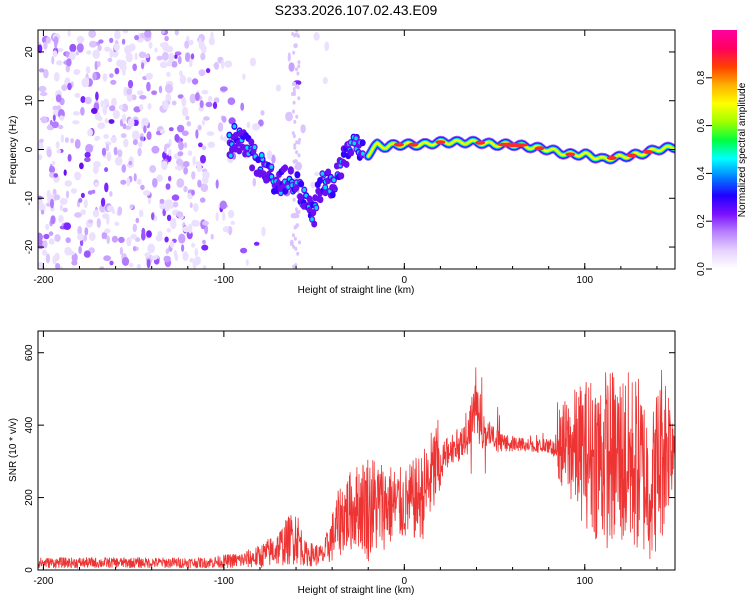 The height and width of the screenshot is (600, 750). What do you see at coordinates (13, 150) in the screenshot?
I see `spectrogram-y-axis-label: Frequency (Hz)` at bounding box center [13, 150].